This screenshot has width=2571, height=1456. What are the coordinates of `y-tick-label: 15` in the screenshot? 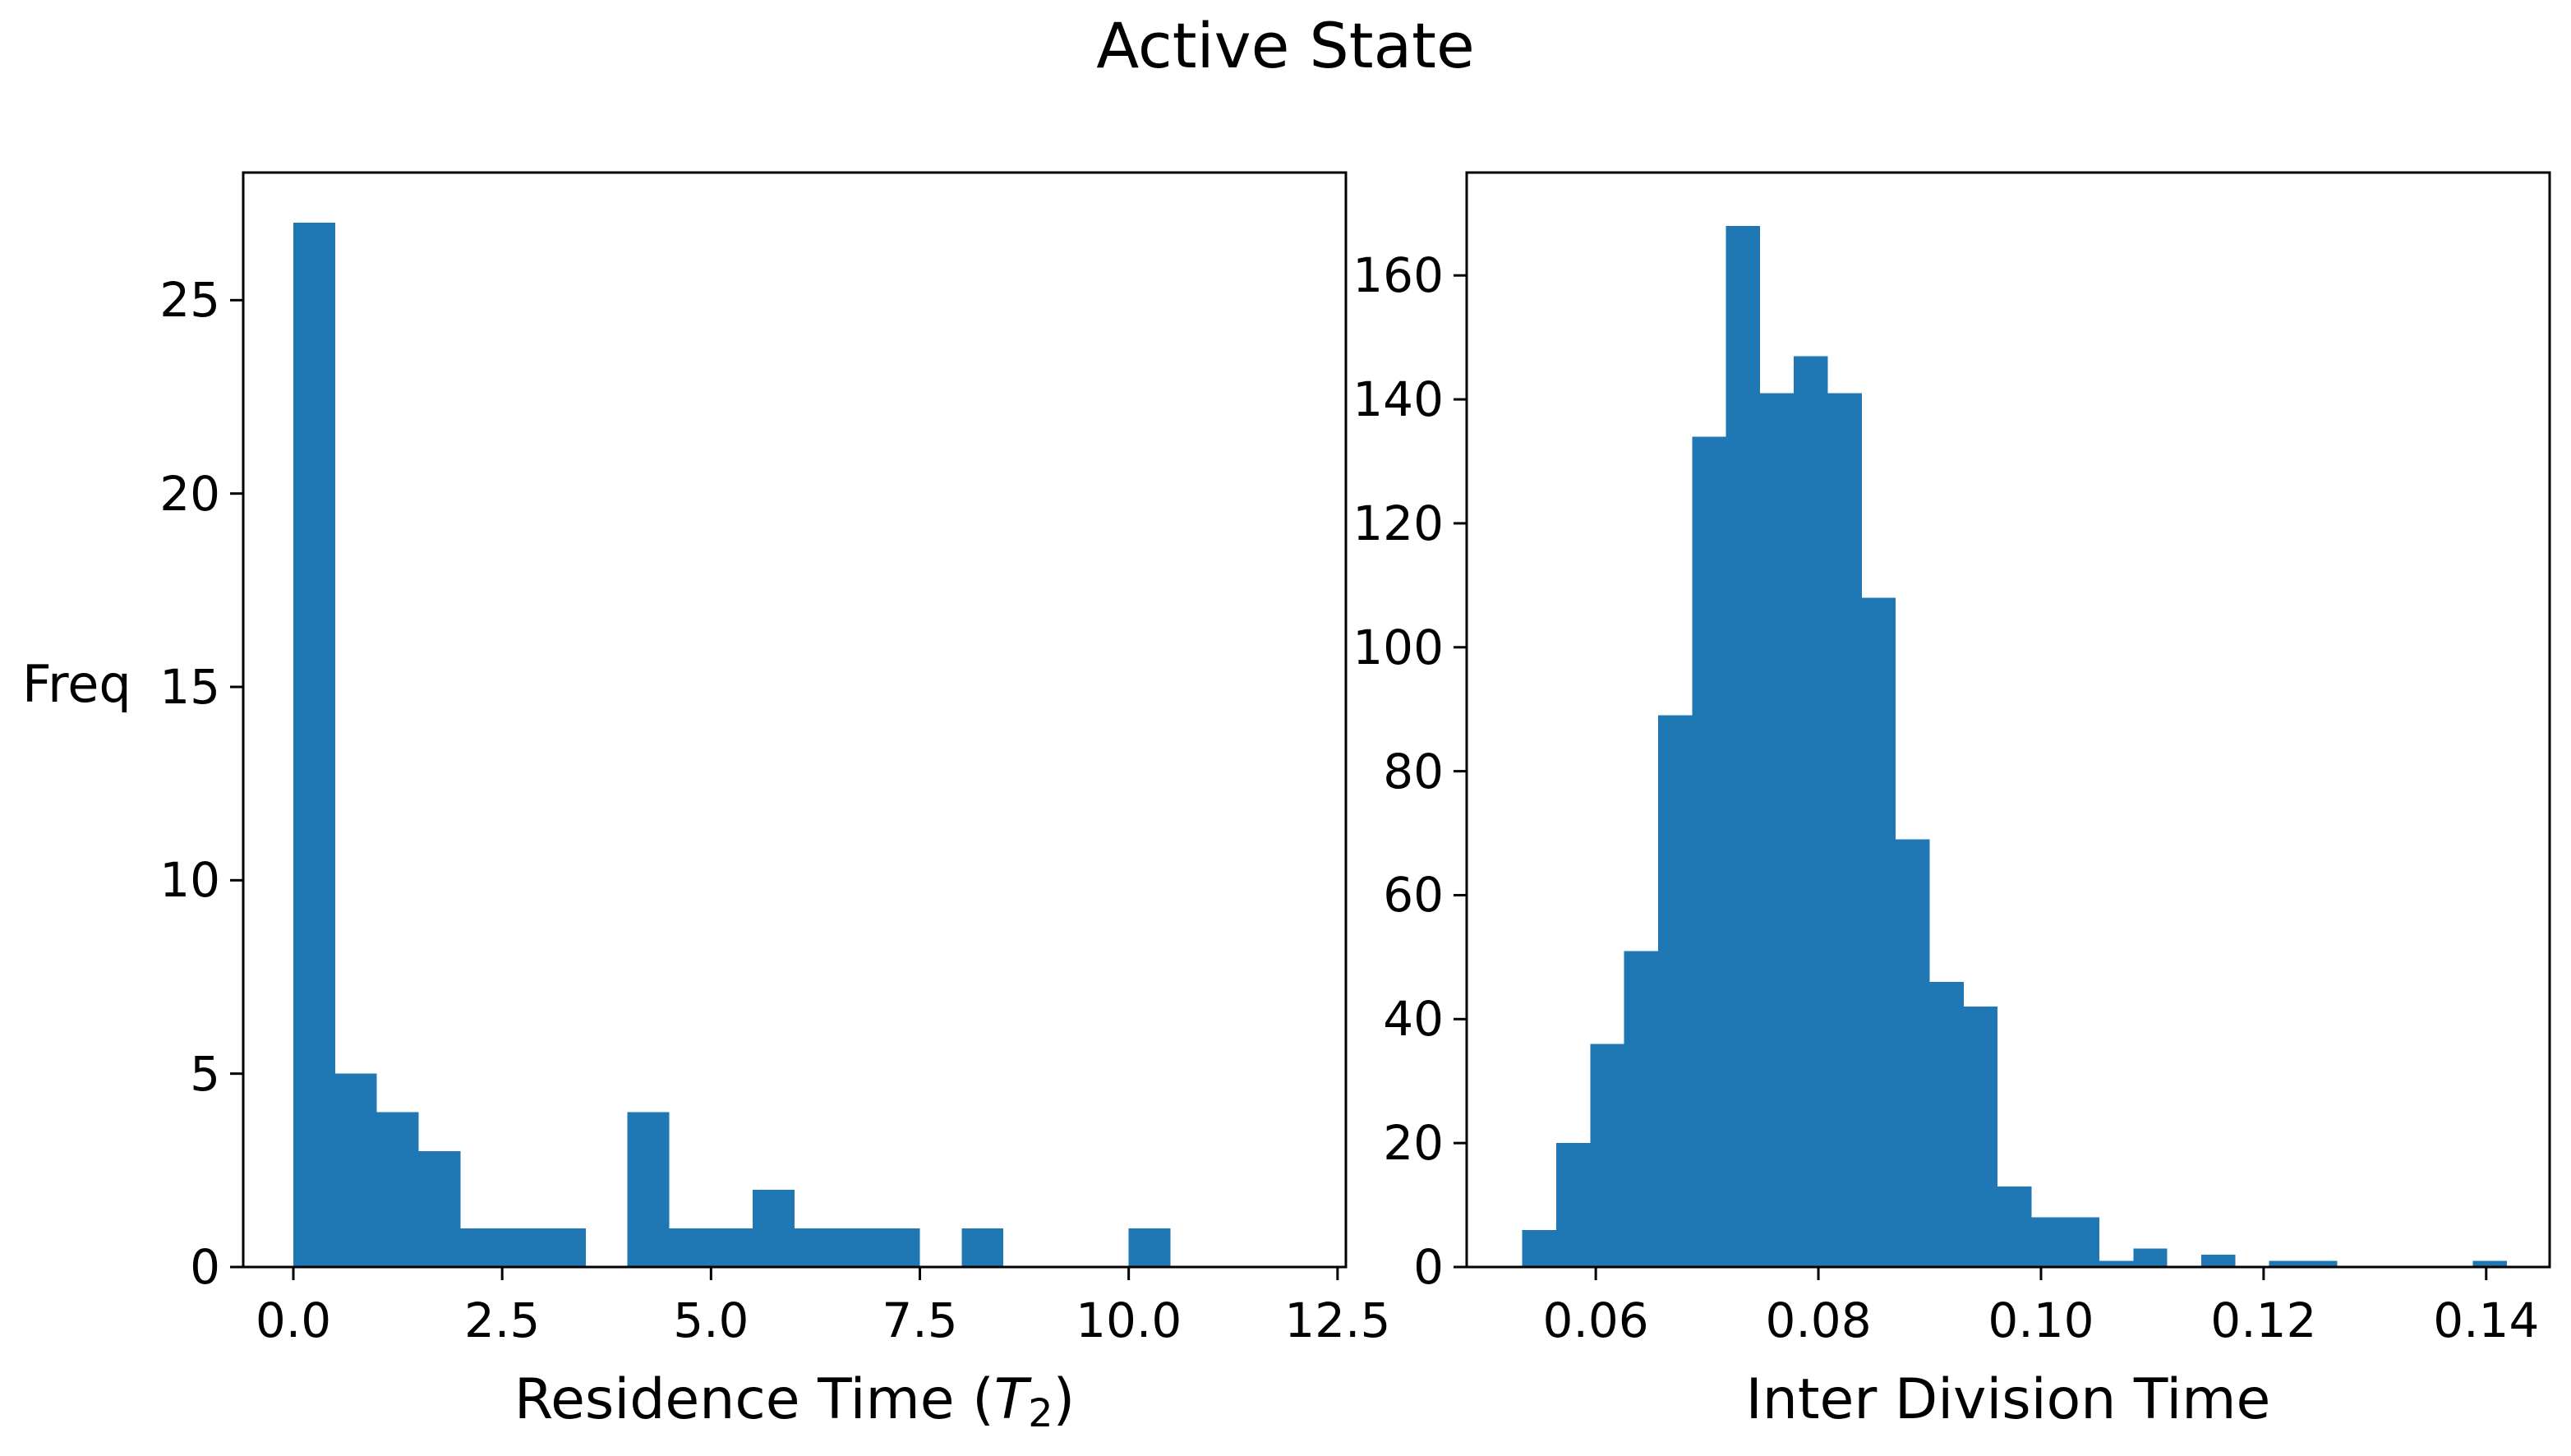 It's located at (189, 686).